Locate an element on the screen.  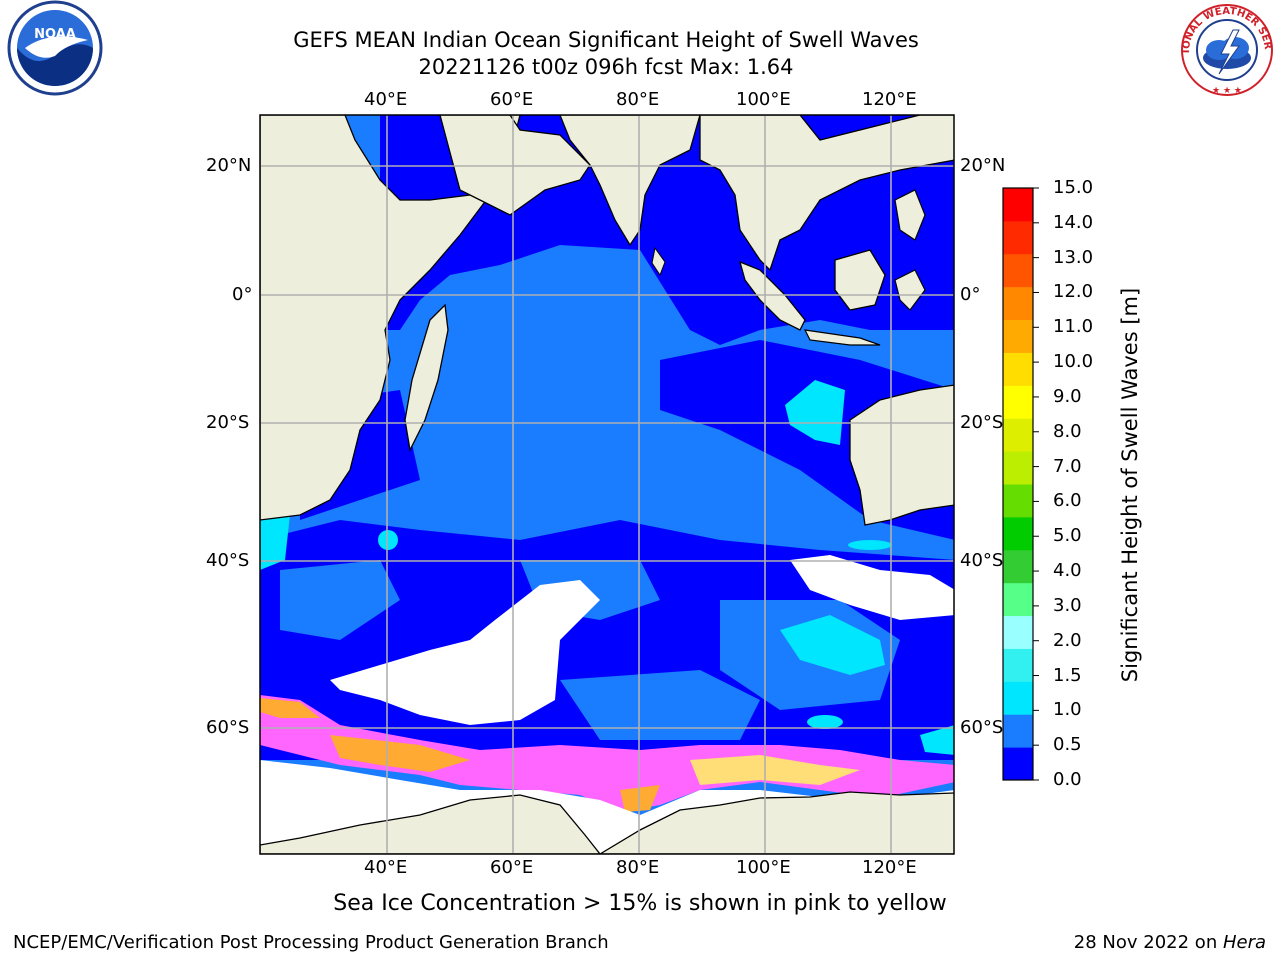
africa-land is located at coordinates (390, 318).